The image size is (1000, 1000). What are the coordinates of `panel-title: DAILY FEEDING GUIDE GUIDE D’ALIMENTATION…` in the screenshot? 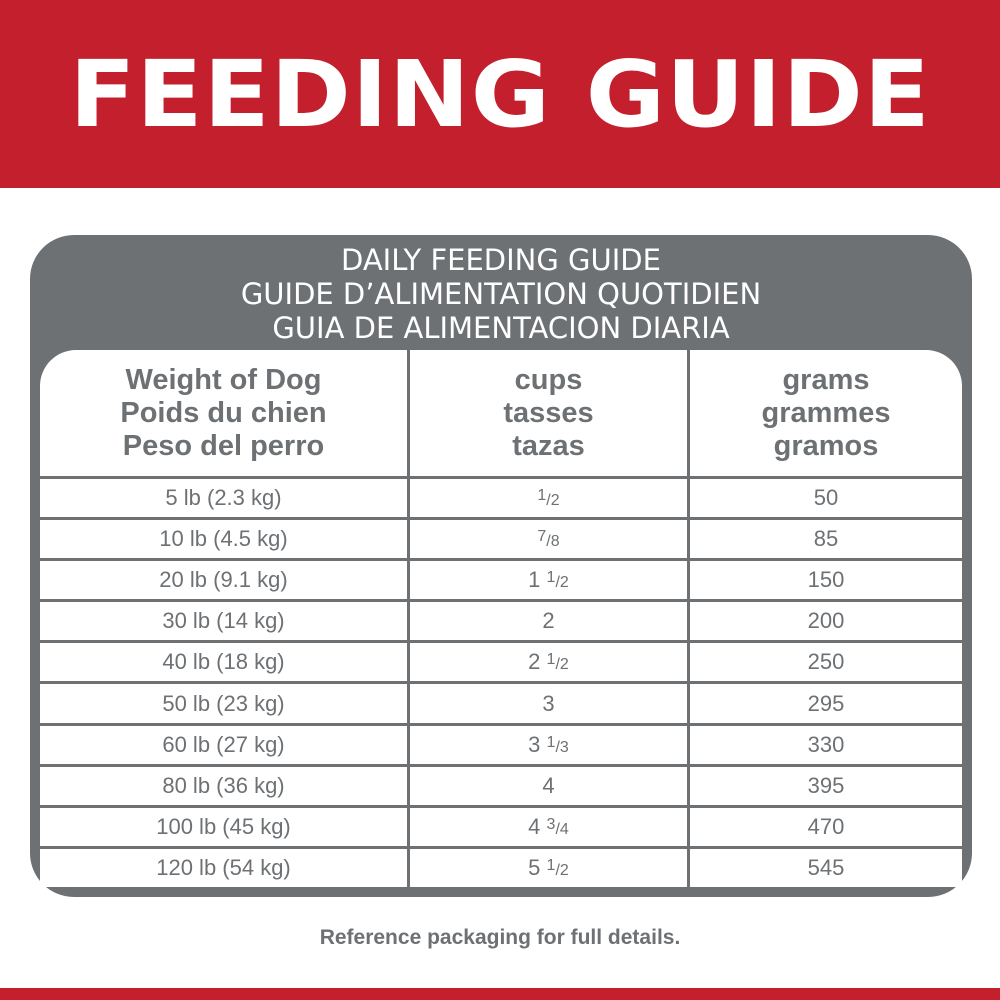 It's located at (501, 294).